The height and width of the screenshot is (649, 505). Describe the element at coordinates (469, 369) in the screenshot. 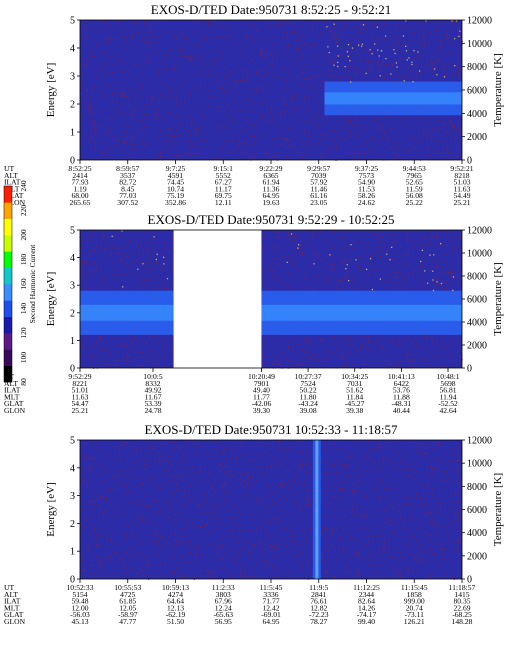

I see `temperature-tick-label: 0` at that location.